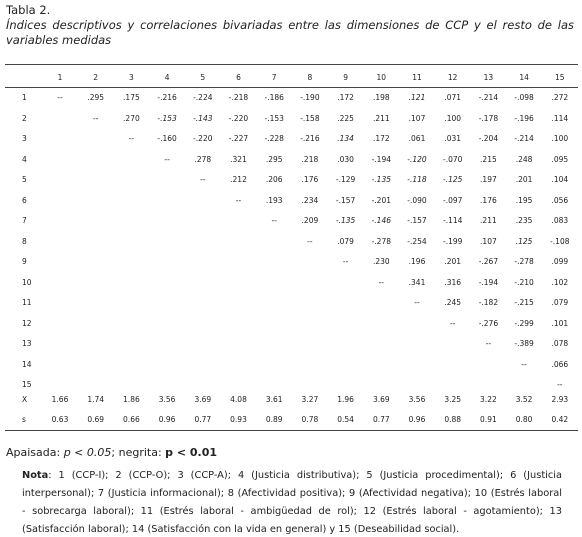  What do you see at coordinates (167, 399) in the screenshot?
I see `table-cell: 3.56` at bounding box center [167, 399].